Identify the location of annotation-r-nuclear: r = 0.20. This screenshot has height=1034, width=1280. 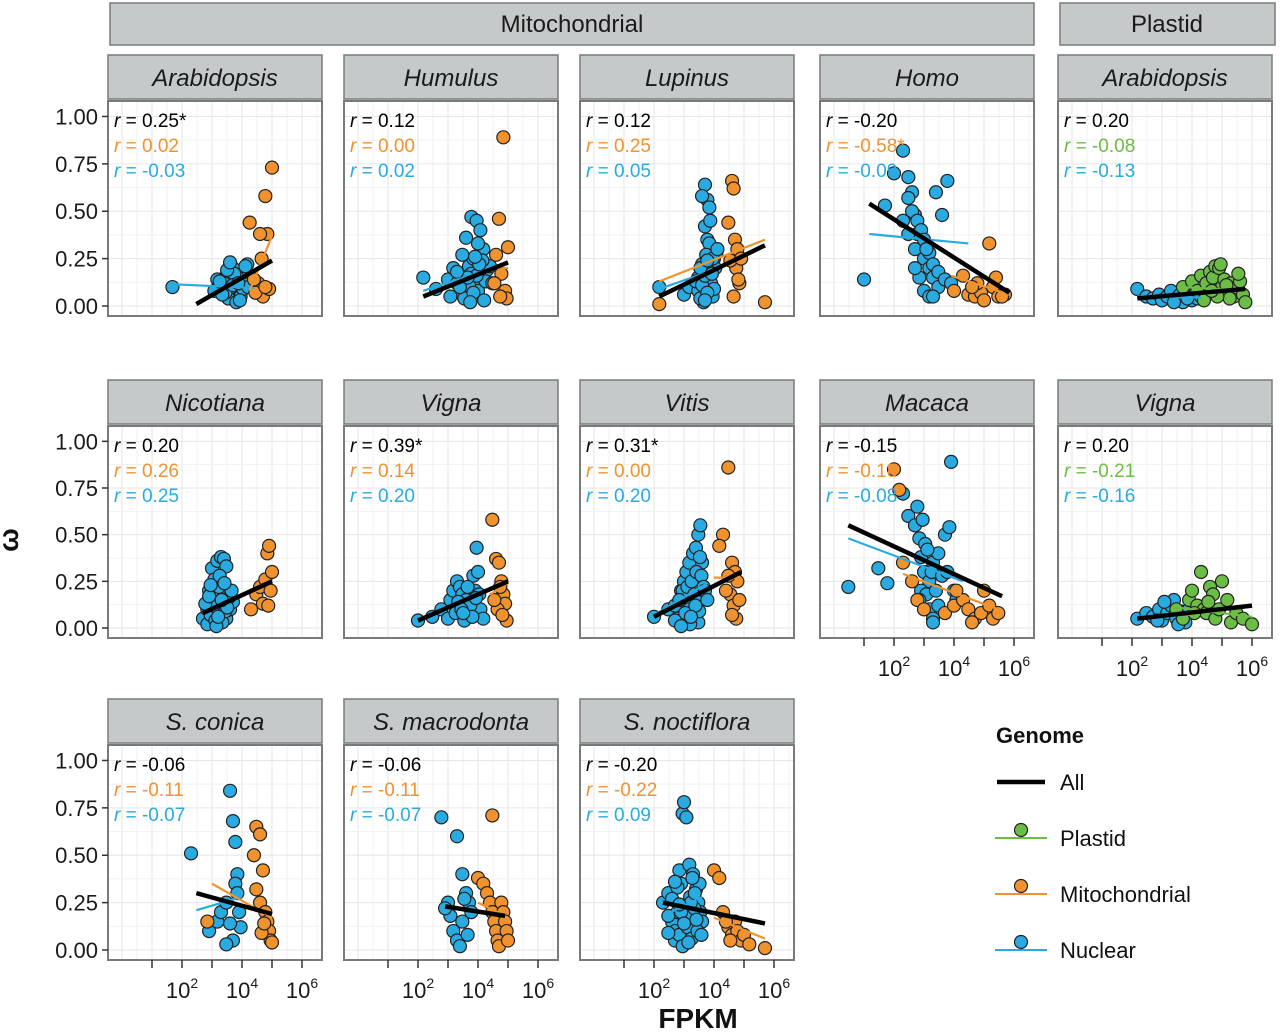
(382, 496).